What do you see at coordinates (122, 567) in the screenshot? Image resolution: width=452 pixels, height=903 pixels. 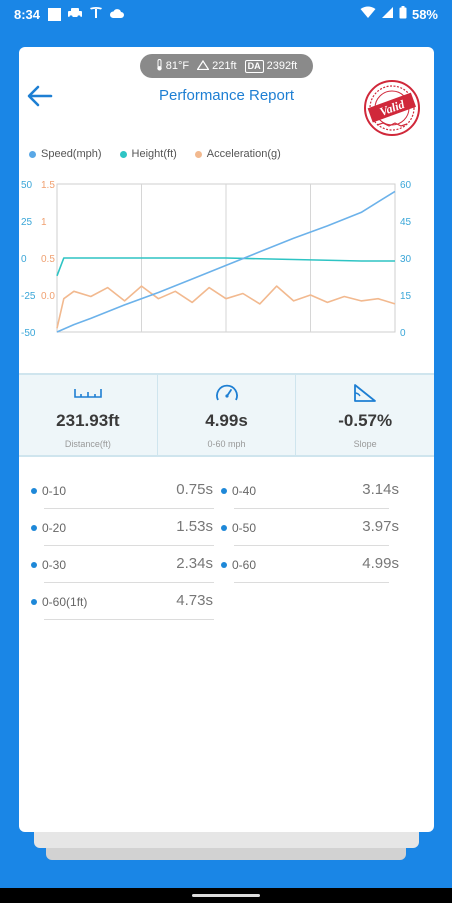 I see `split-item: 0-30 2.34s` at bounding box center [122, 567].